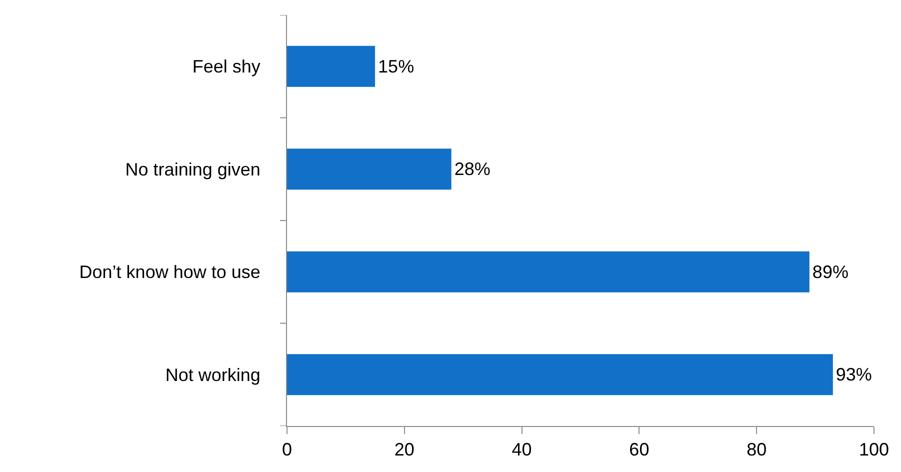 The width and height of the screenshot is (901, 472). What do you see at coordinates (226, 66) in the screenshot?
I see `y-tick-label: Feel shy` at bounding box center [226, 66].